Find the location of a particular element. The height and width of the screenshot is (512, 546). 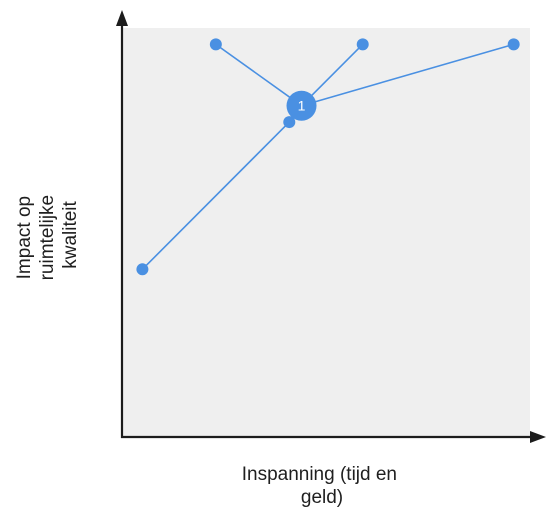

y-axis-label-line: ruimtelijke is located at coordinates (47, 238).